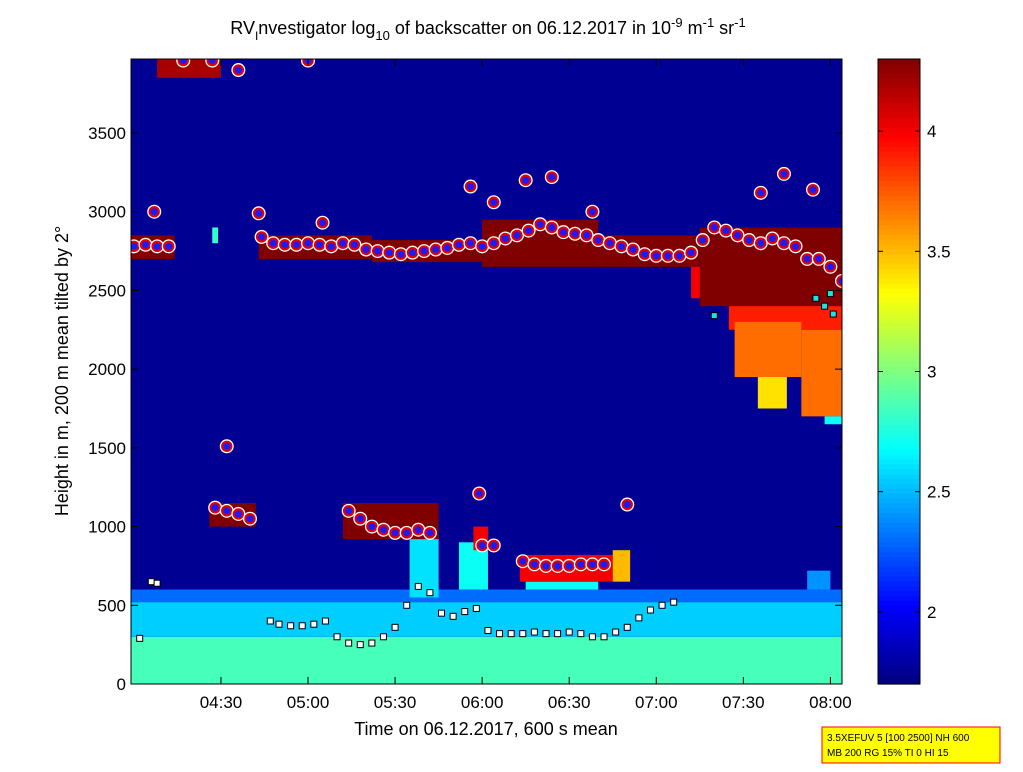 The height and width of the screenshot is (772, 1023). I want to click on y-tick-label: 1000, so click(107, 527).